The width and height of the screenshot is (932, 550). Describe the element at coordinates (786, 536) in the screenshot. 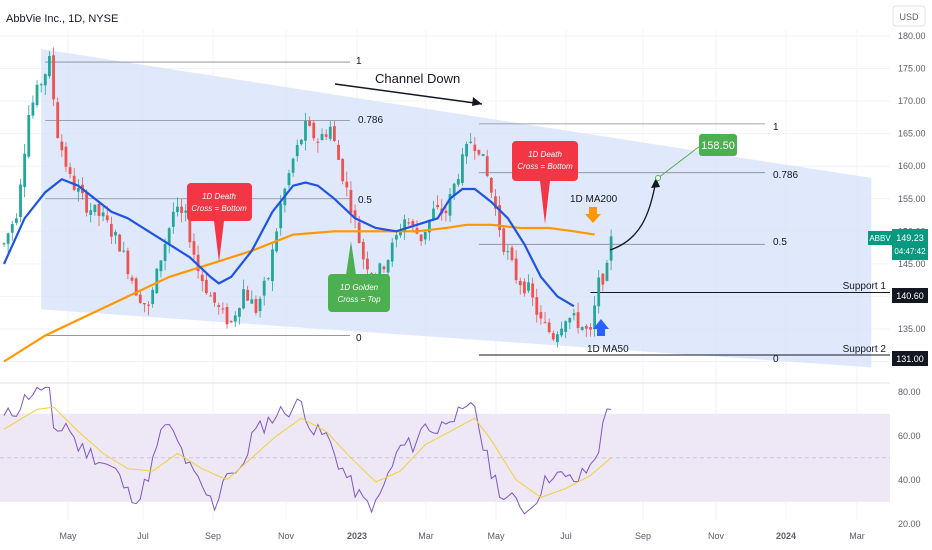

I see `time-tick: 2024` at that location.